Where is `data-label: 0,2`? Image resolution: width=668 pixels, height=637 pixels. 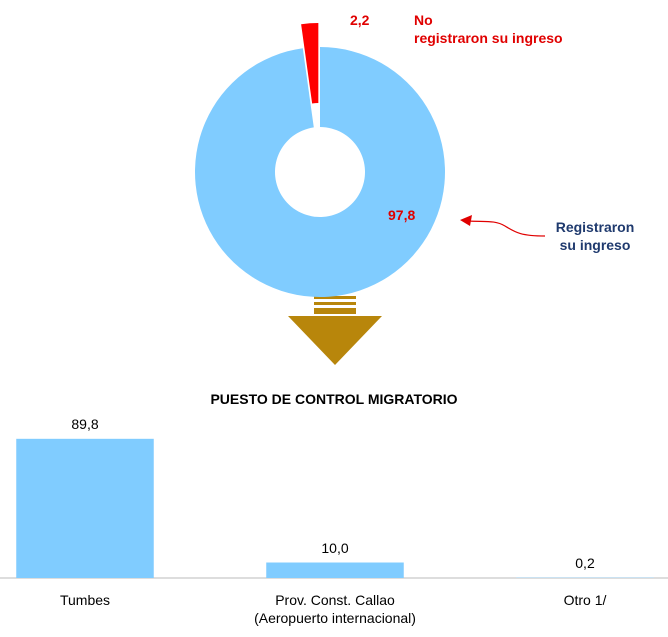
data-label: 0,2 is located at coordinates (585, 562).